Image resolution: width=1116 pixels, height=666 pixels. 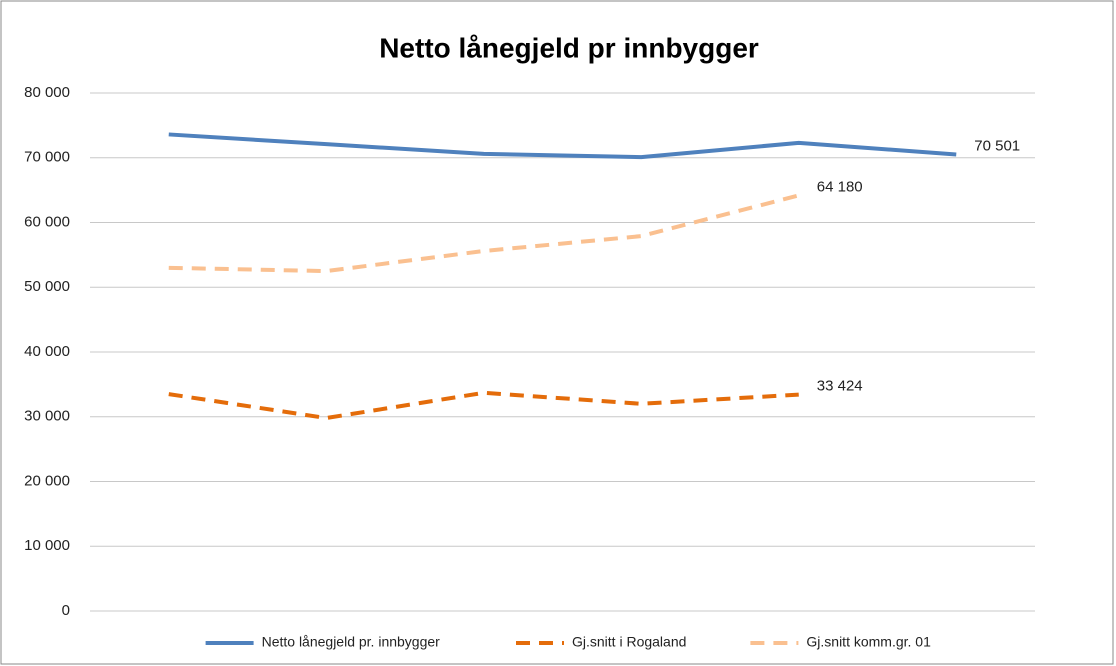 What do you see at coordinates (47, 416) in the screenshot?
I see `y-tick-label: 30 000` at bounding box center [47, 416].